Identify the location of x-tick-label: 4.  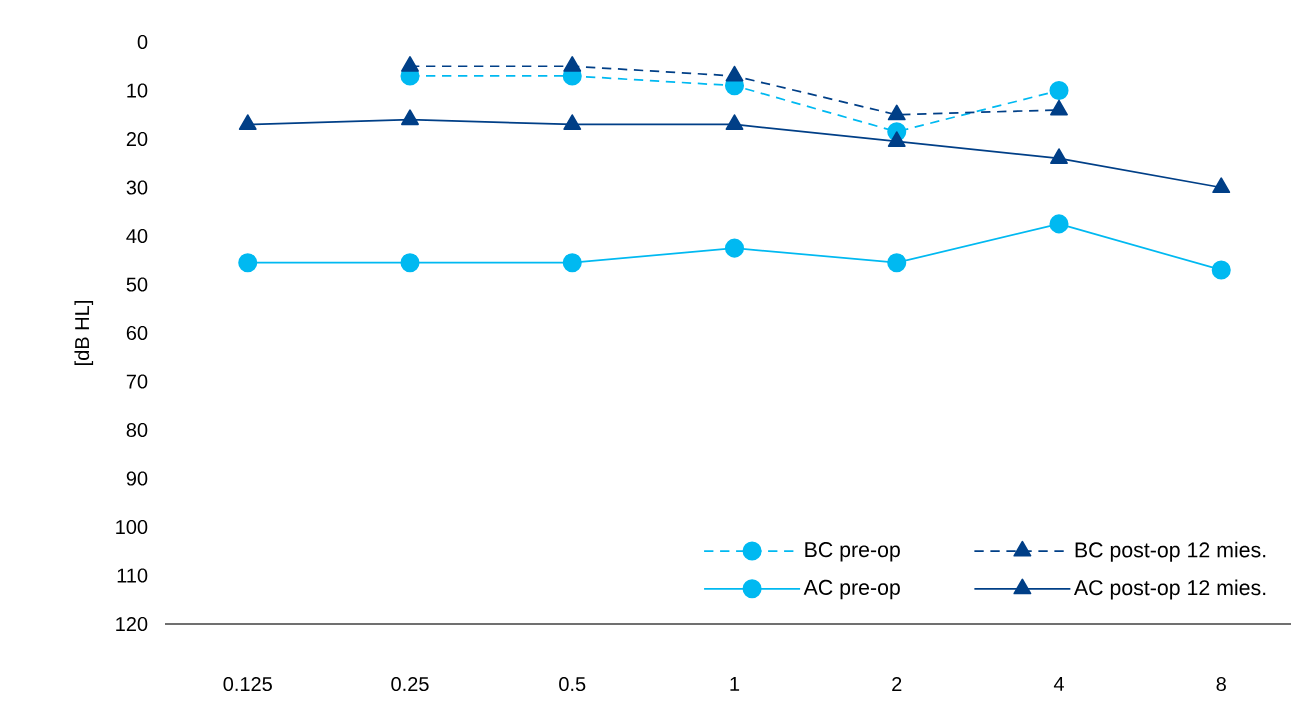
(1058, 683).